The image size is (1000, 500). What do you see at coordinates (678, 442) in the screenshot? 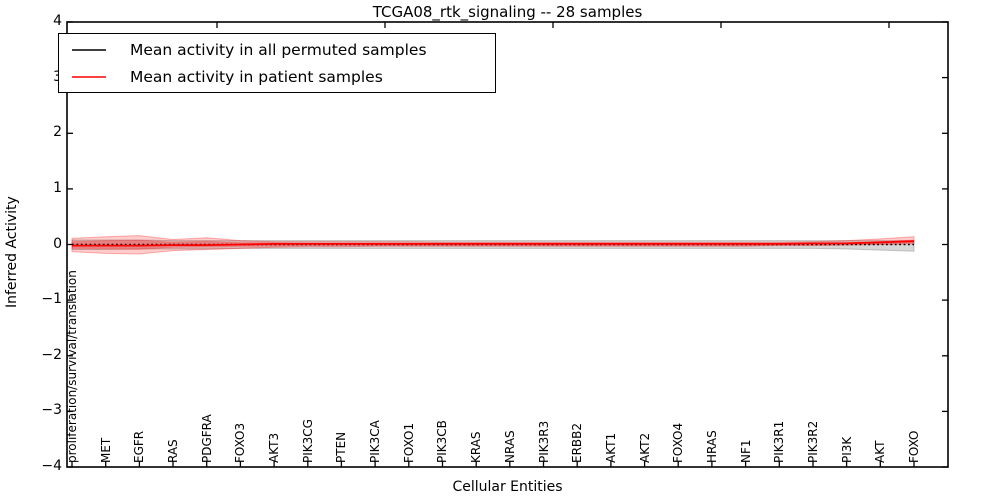
I see `x-tick-label: FOXO4` at bounding box center [678, 442].